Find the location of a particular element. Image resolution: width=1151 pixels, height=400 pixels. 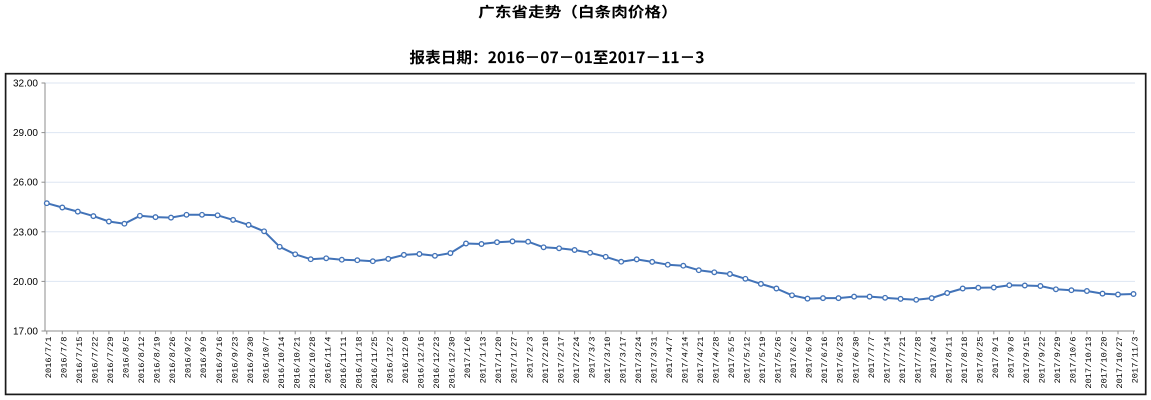

svg-text: 2016/7/8 is located at coordinates (65, 358).